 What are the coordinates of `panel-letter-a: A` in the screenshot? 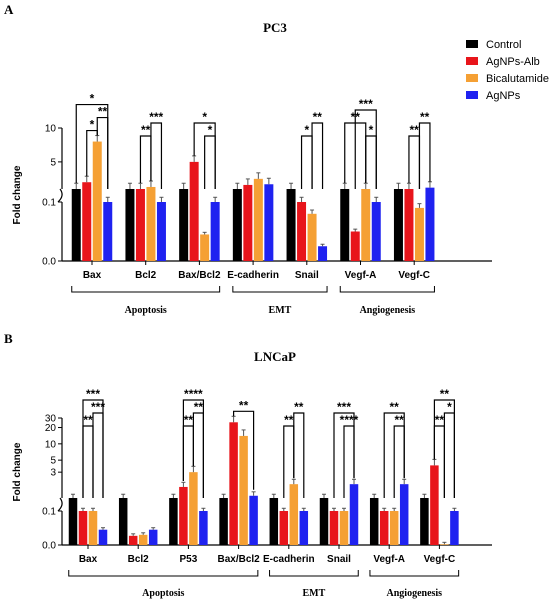 It's located at (9, 9).